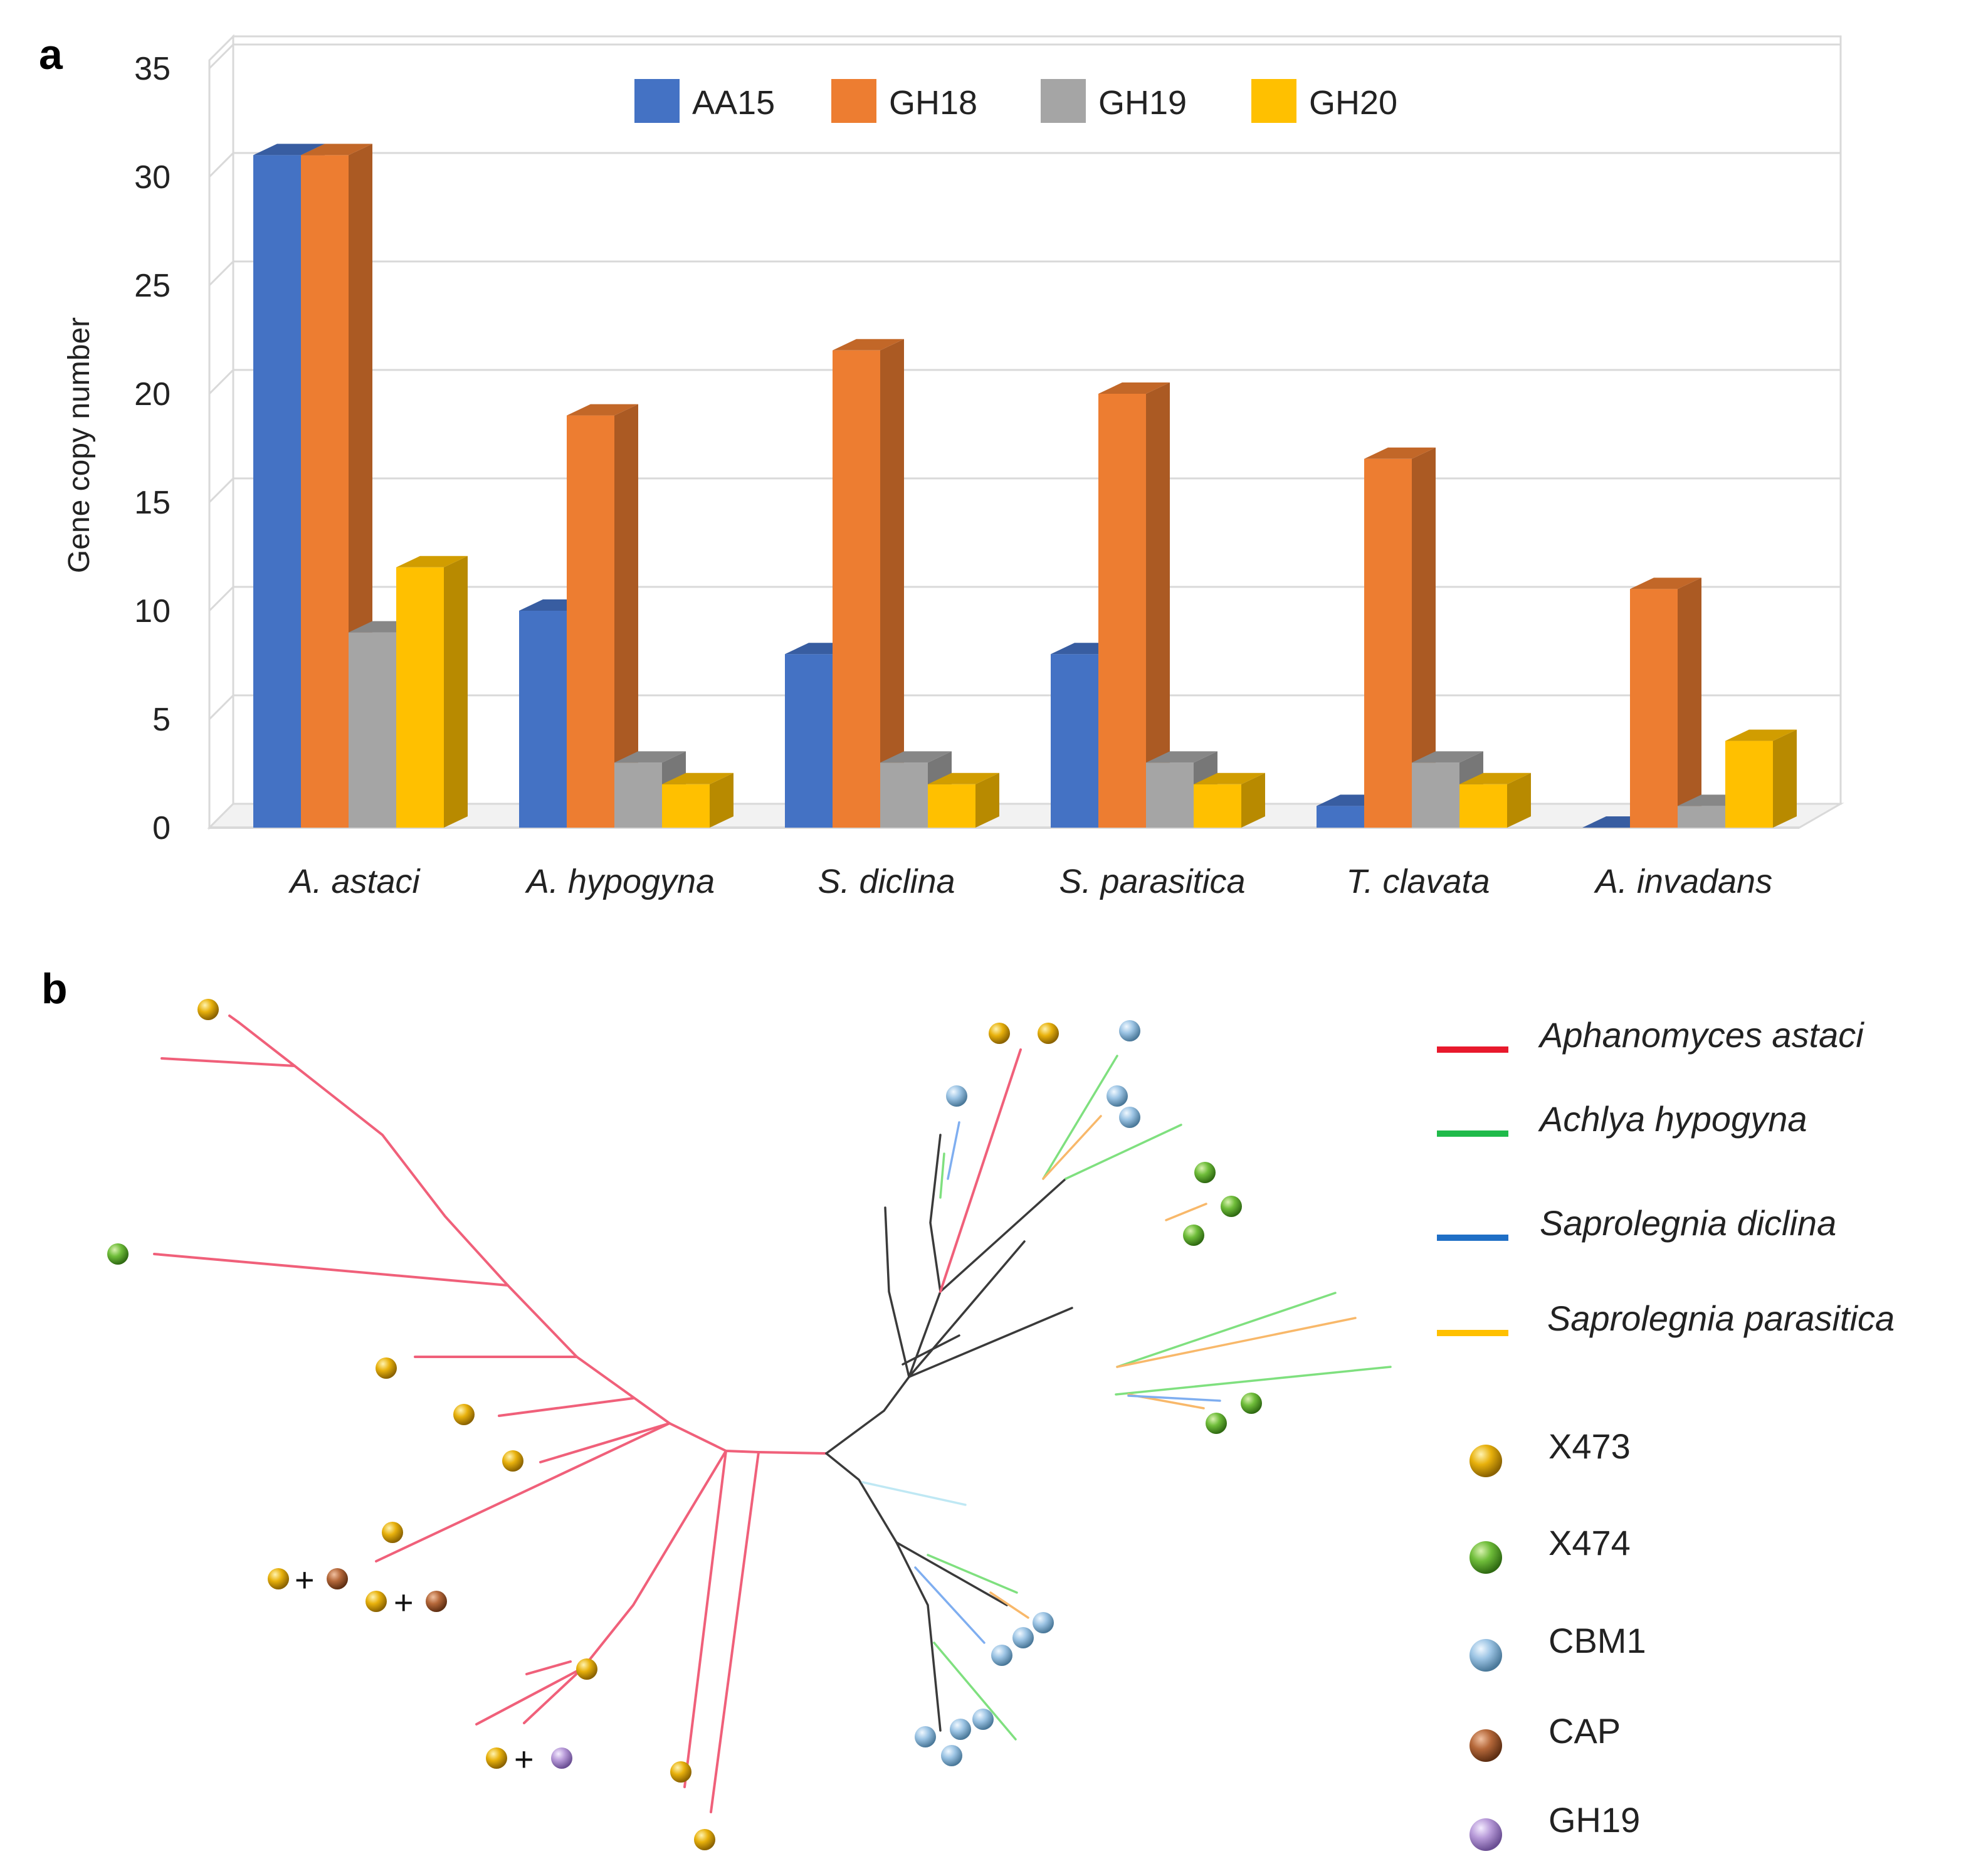 Image resolution: width=1961 pixels, height=1876 pixels. Describe the element at coordinates (152, 611) in the screenshot. I see `y-tick-label: 10` at that location.